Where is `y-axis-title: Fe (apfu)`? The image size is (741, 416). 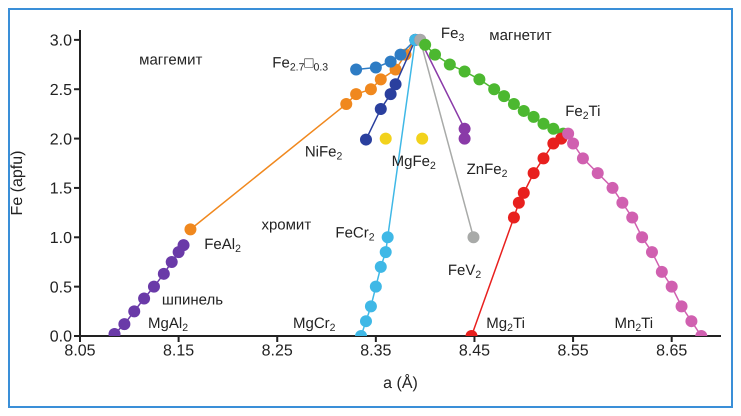
y-axis-title: Fe (apfu) is located at coordinates (17, 183).